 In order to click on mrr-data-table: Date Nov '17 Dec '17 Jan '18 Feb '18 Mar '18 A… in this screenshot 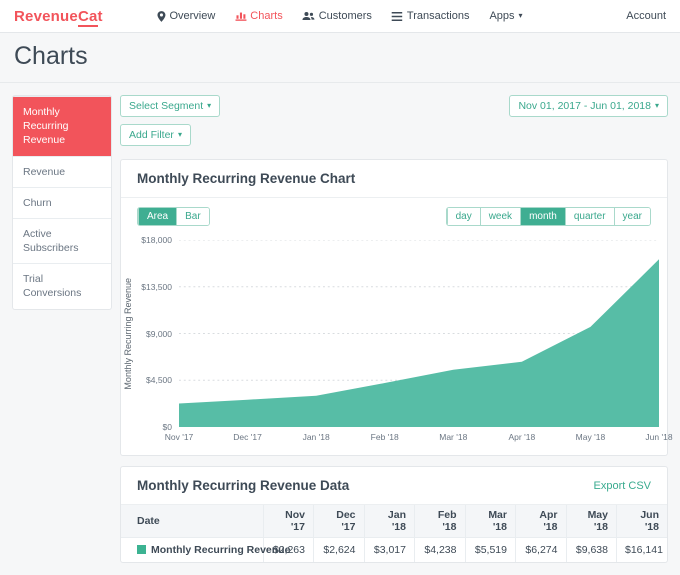, I will do `click(394, 533)`.